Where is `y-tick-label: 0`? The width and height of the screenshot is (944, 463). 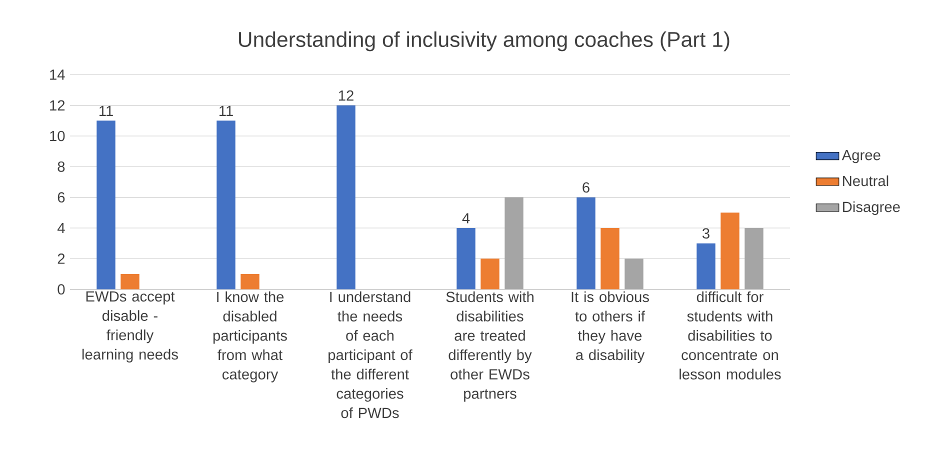 y-tick-label: 0 is located at coordinates (61, 289).